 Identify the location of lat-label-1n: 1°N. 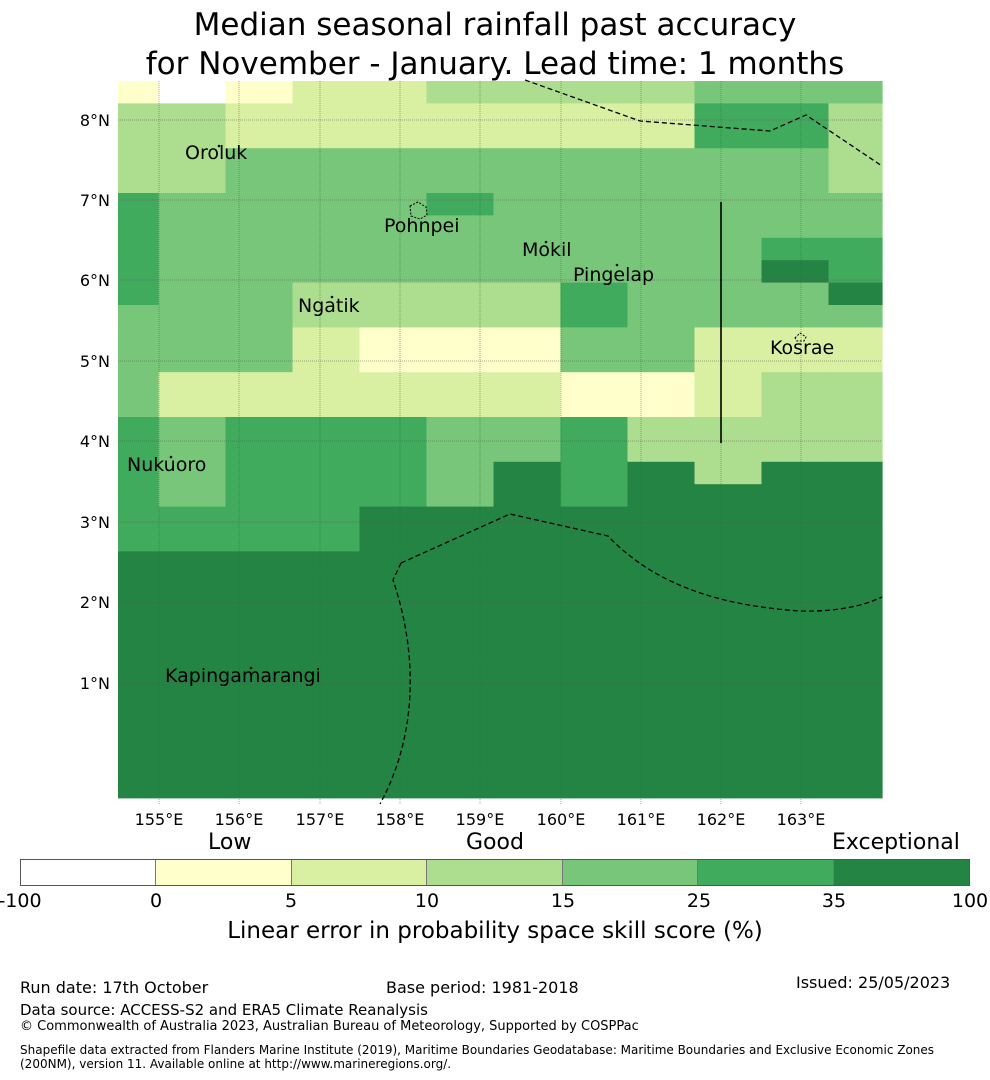
(94, 683).